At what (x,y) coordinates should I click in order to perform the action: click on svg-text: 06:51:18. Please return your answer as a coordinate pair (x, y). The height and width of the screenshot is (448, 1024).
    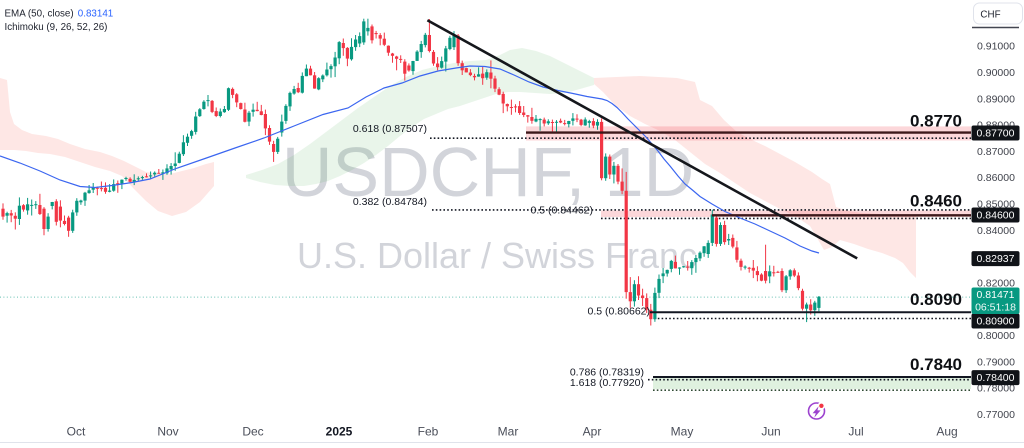
    Looking at the image, I should click on (995, 307).